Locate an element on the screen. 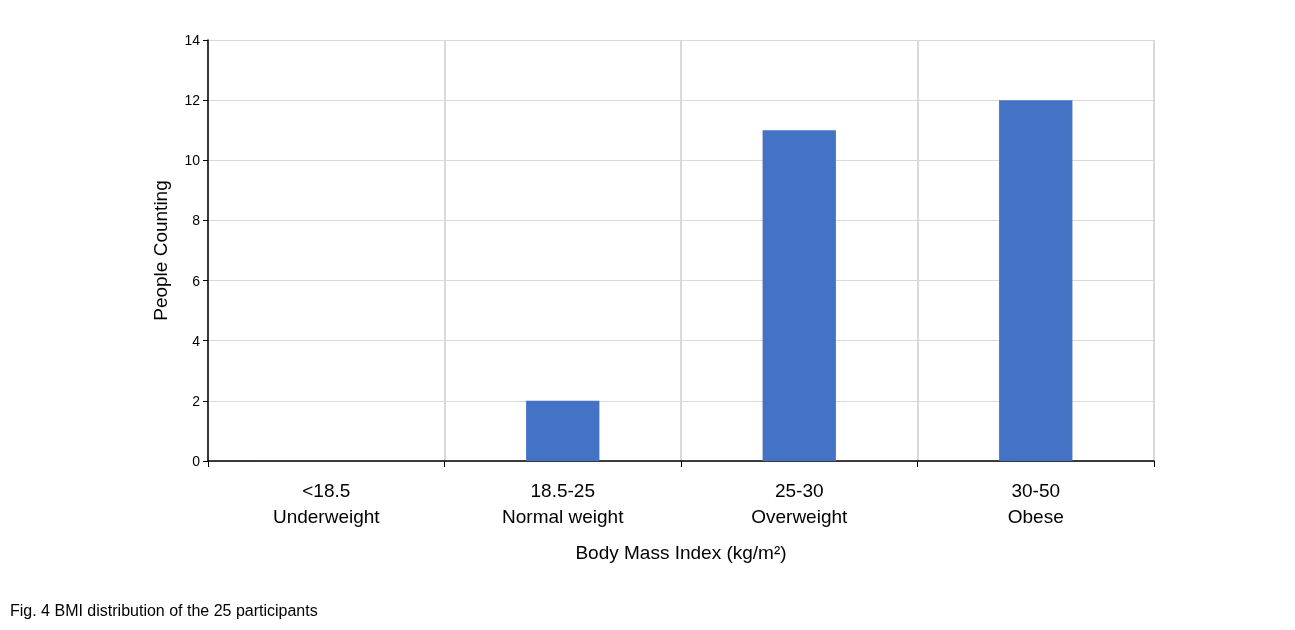  y-tick-label: 2 is located at coordinates (196, 400).